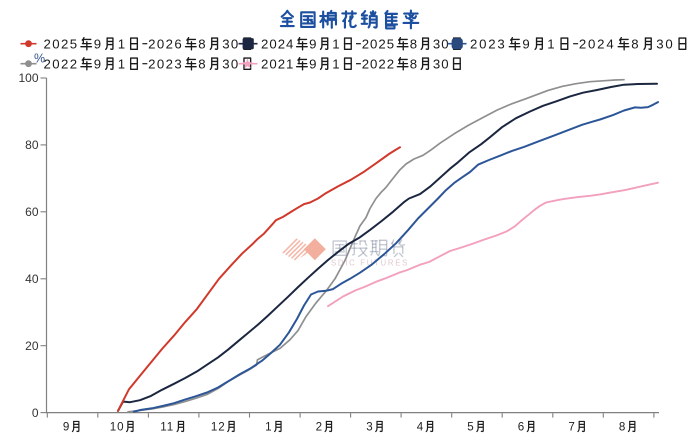 The height and width of the screenshot is (438, 695). I want to click on svg-text: 12, so click(218, 427).